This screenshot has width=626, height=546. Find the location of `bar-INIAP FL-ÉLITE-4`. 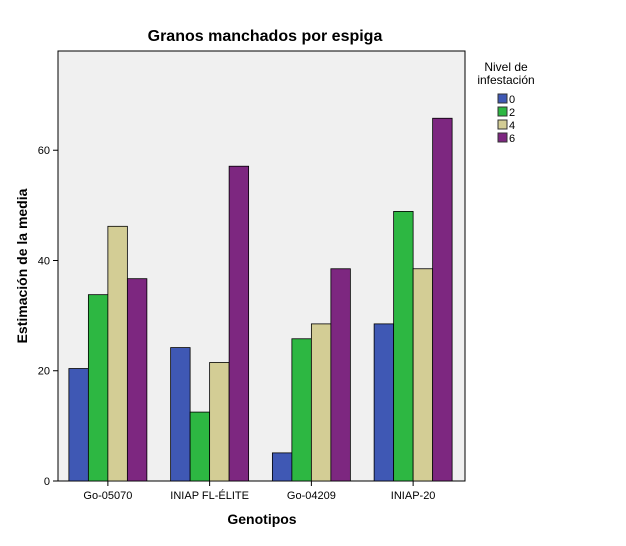

bar-INIAP FL-ÉLITE-4 is located at coordinates (219, 422).